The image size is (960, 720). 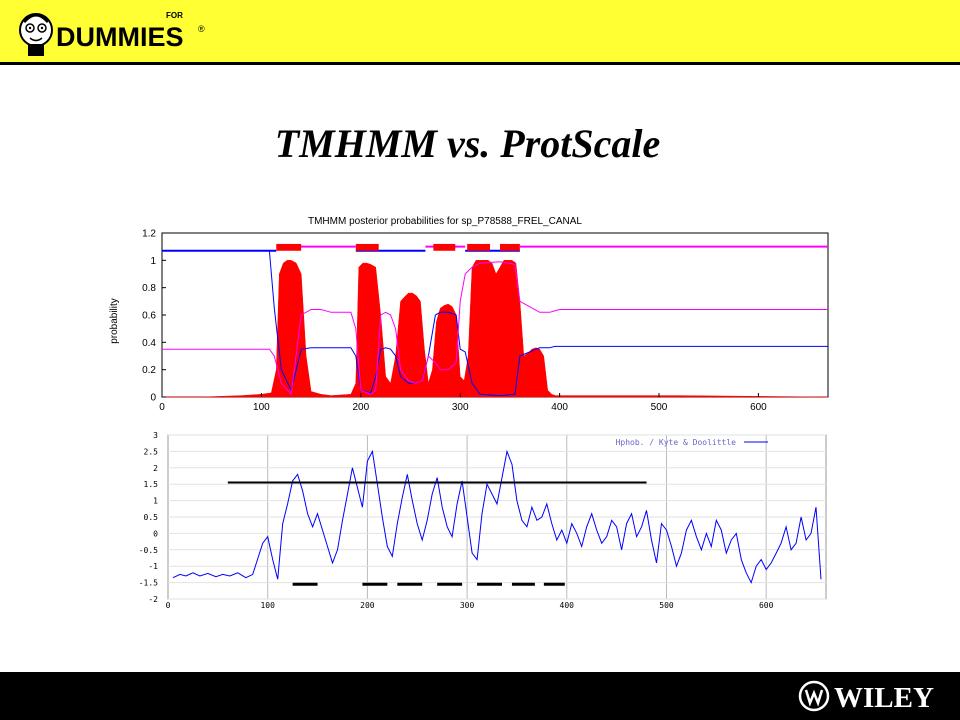 What do you see at coordinates (155, 533) in the screenshot?
I see `protscale-y-tick-label: 0` at bounding box center [155, 533].